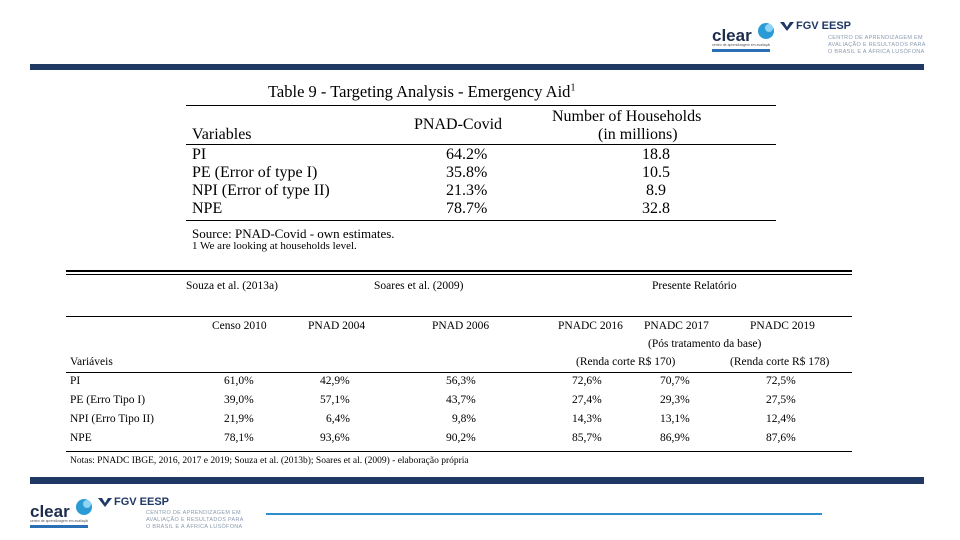 This screenshot has height=540, width=960. Describe the element at coordinates (694, 286) in the screenshot. I see `group-header-presente: Presente Relatório` at that location.